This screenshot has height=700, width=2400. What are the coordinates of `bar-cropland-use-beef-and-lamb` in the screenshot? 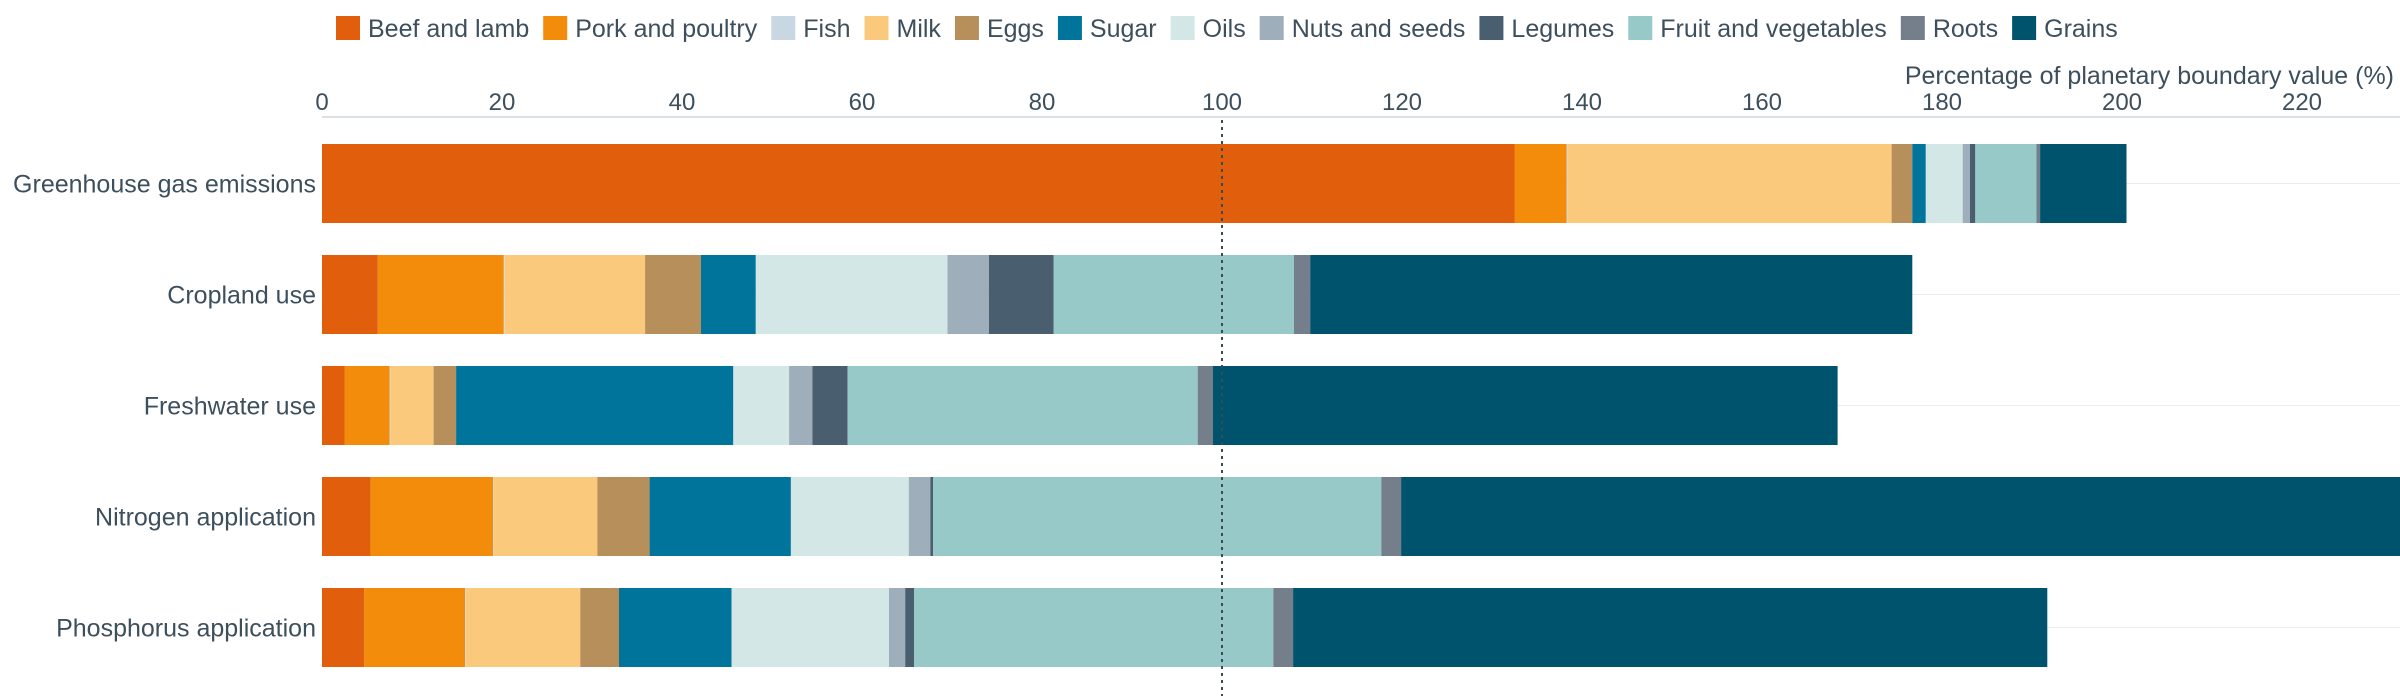 It's located at (350, 294).